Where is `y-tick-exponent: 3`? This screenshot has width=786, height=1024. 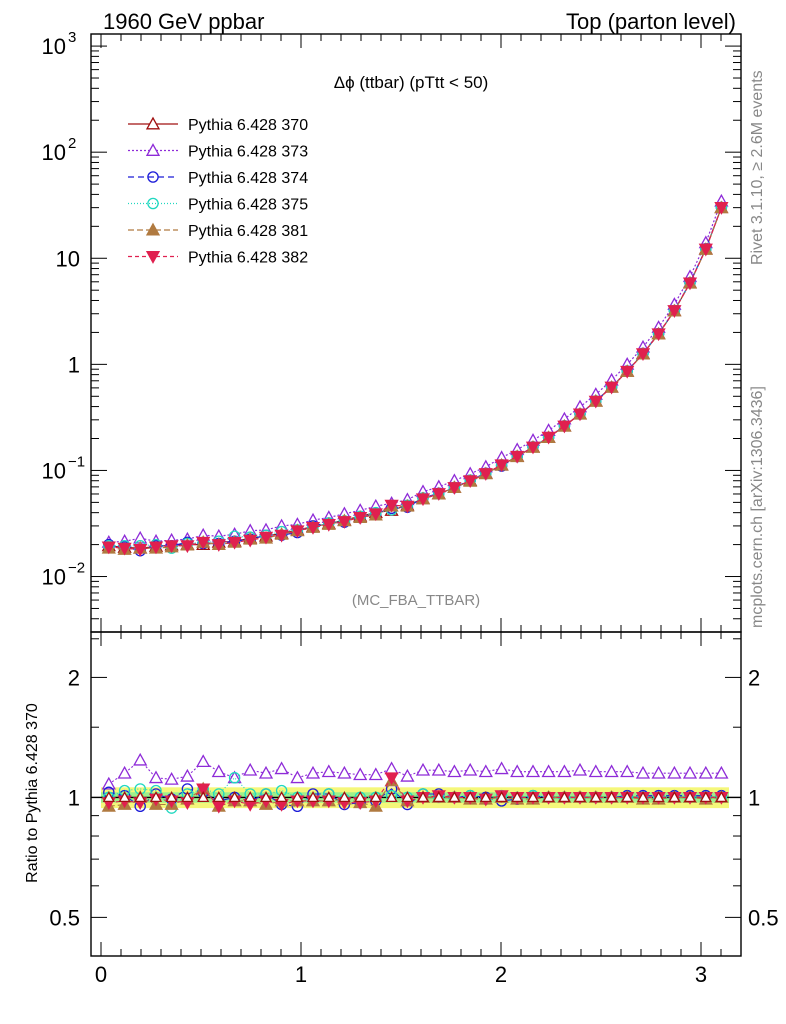
y-tick-exponent: 3 is located at coordinates (72, 37).